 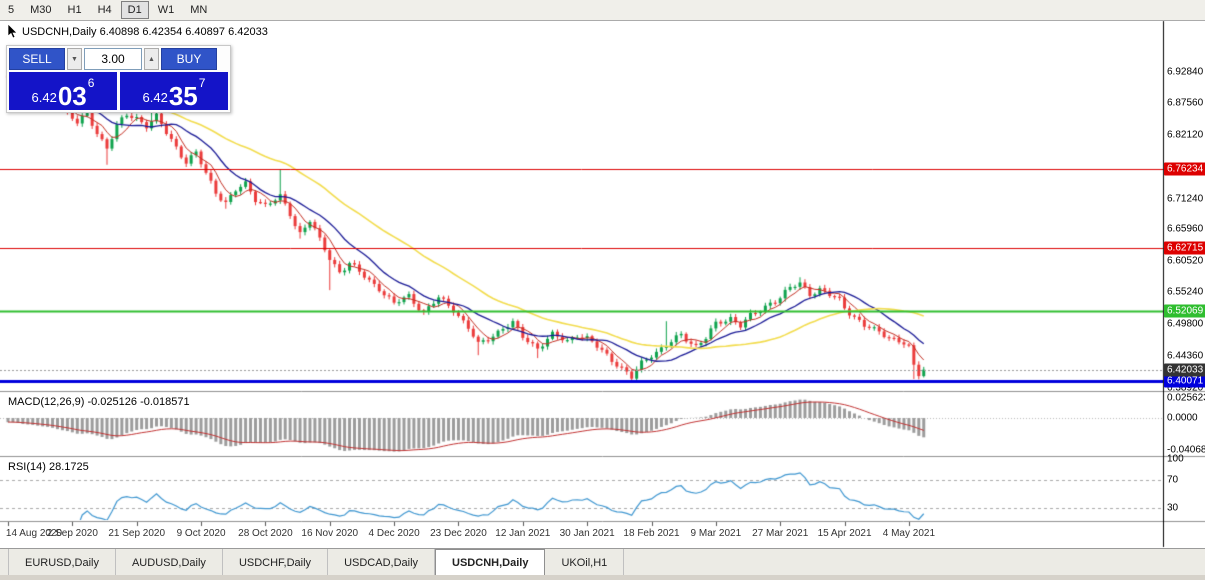 What do you see at coordinates (74, 59) in the screenshot?
I see `volume-down-button: ▼` at bounding box center [74, 59].